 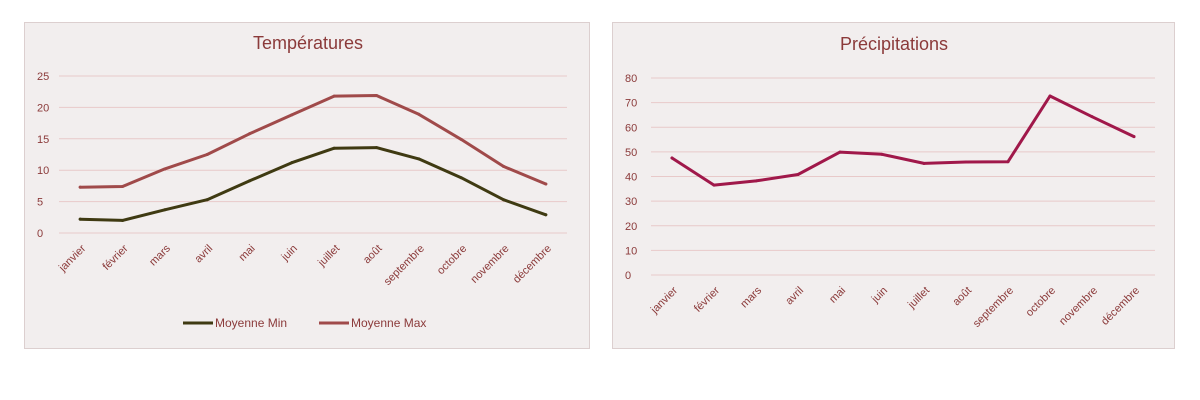 I want to click on y-tick-label: 25, so click(x=43, y=77).